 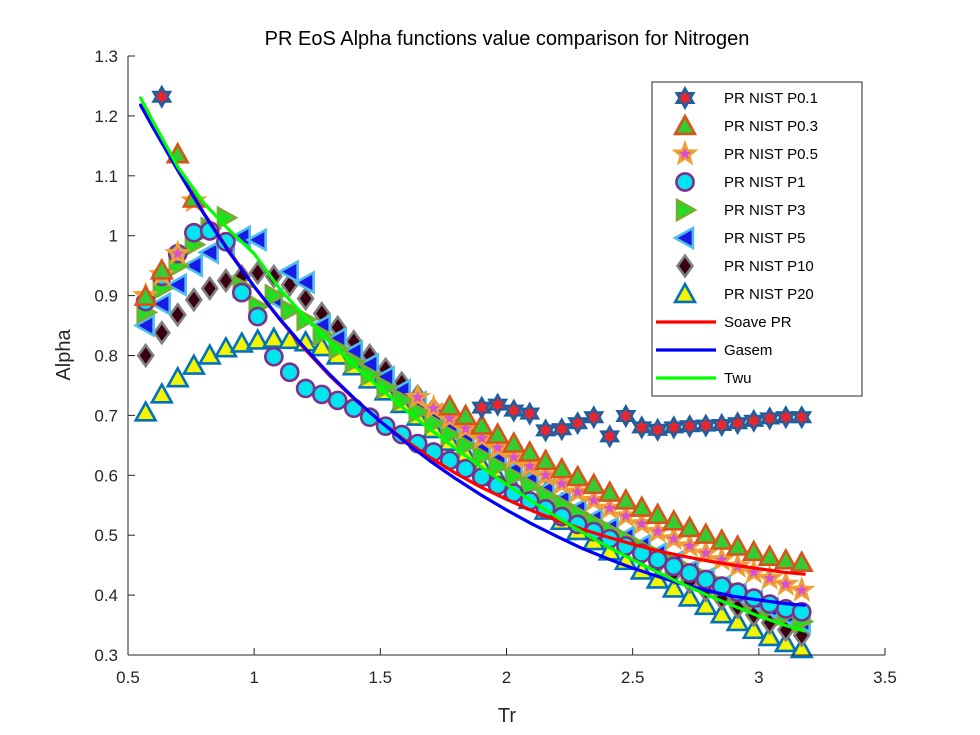 What do you see at coordinates (771, 126) in the screenshot?
I see `legend-label: PR NIST P0.3` at bounding box center [771, 126].